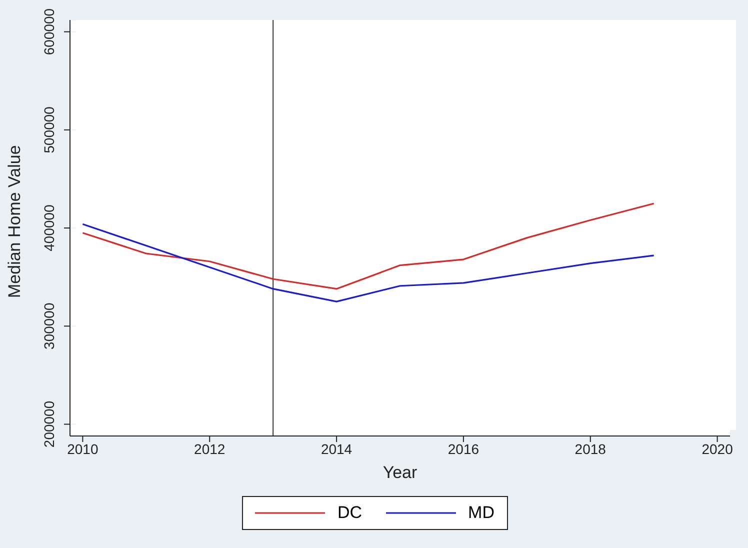 Image resolution: width=748 pixels, height=548 pixels. Describe the element at coordinates (49, 326) in the screenshot. I see `y-tick-label: 300000` at that location.